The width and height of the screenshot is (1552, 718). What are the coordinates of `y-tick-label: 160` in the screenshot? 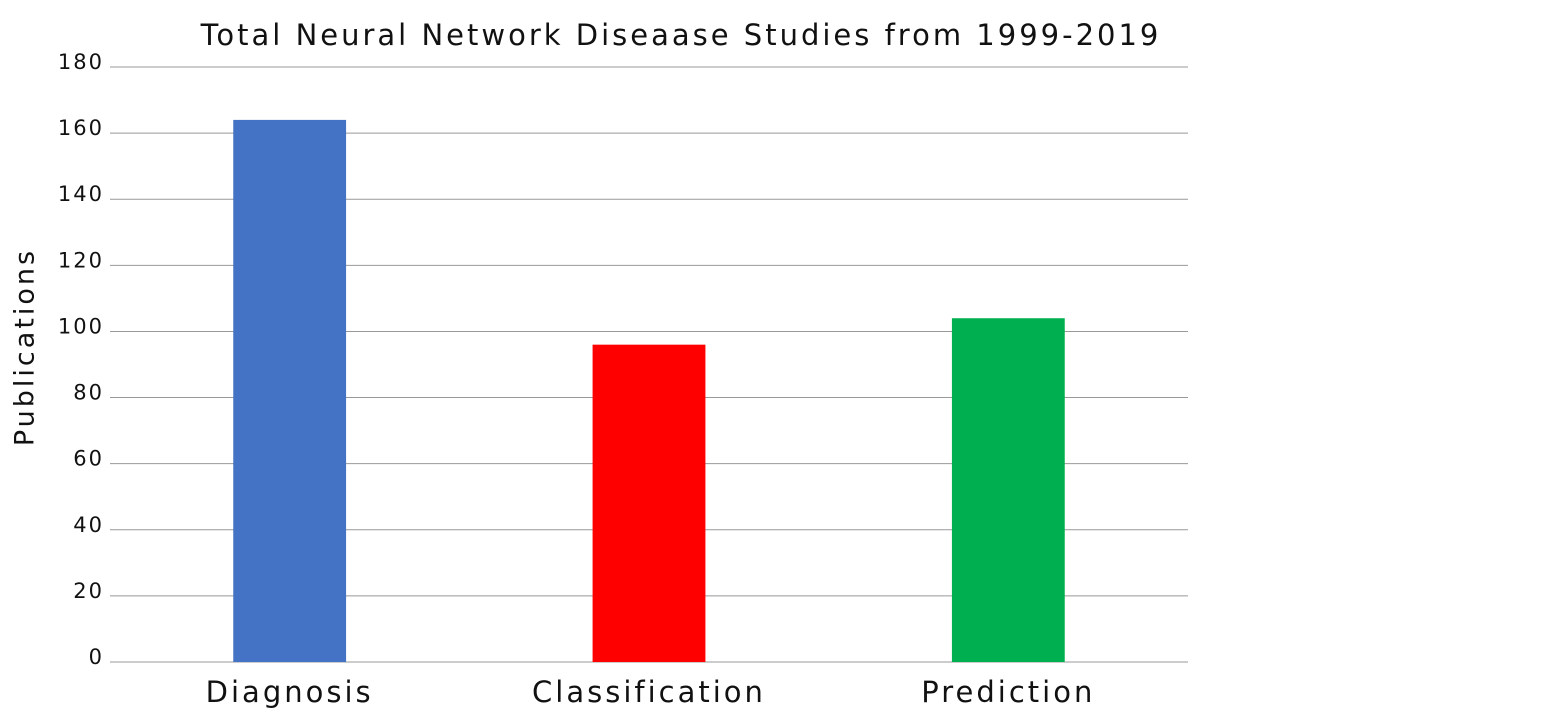 It's located at (81, 128).